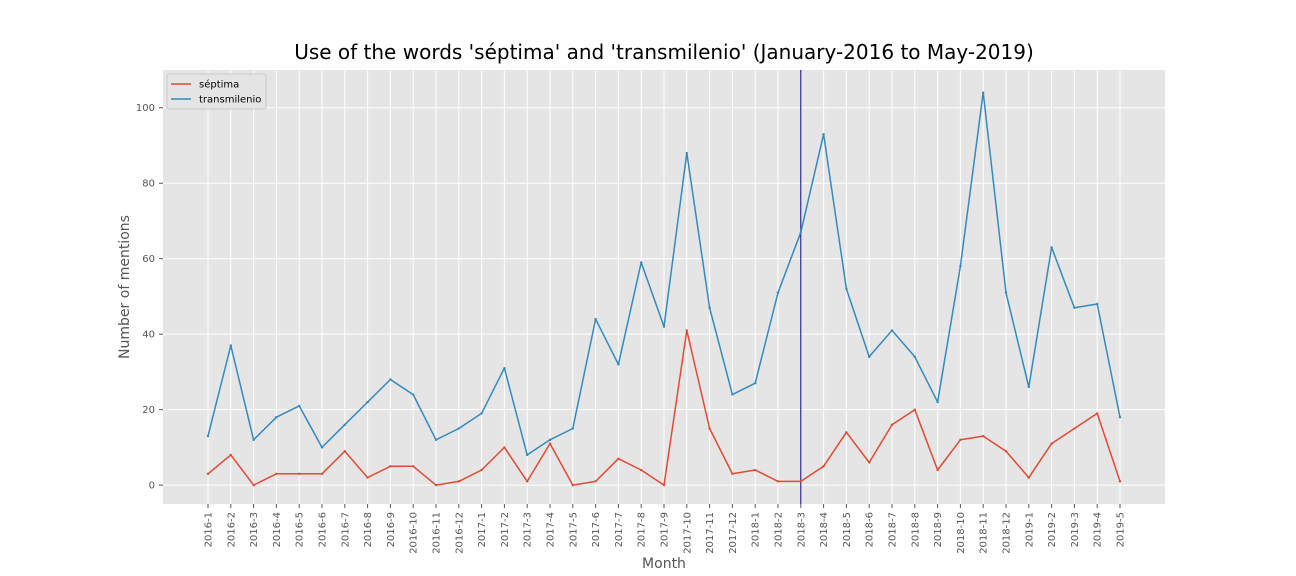  I want to click on x-tick-label: 2016-1, so click(209, 529).